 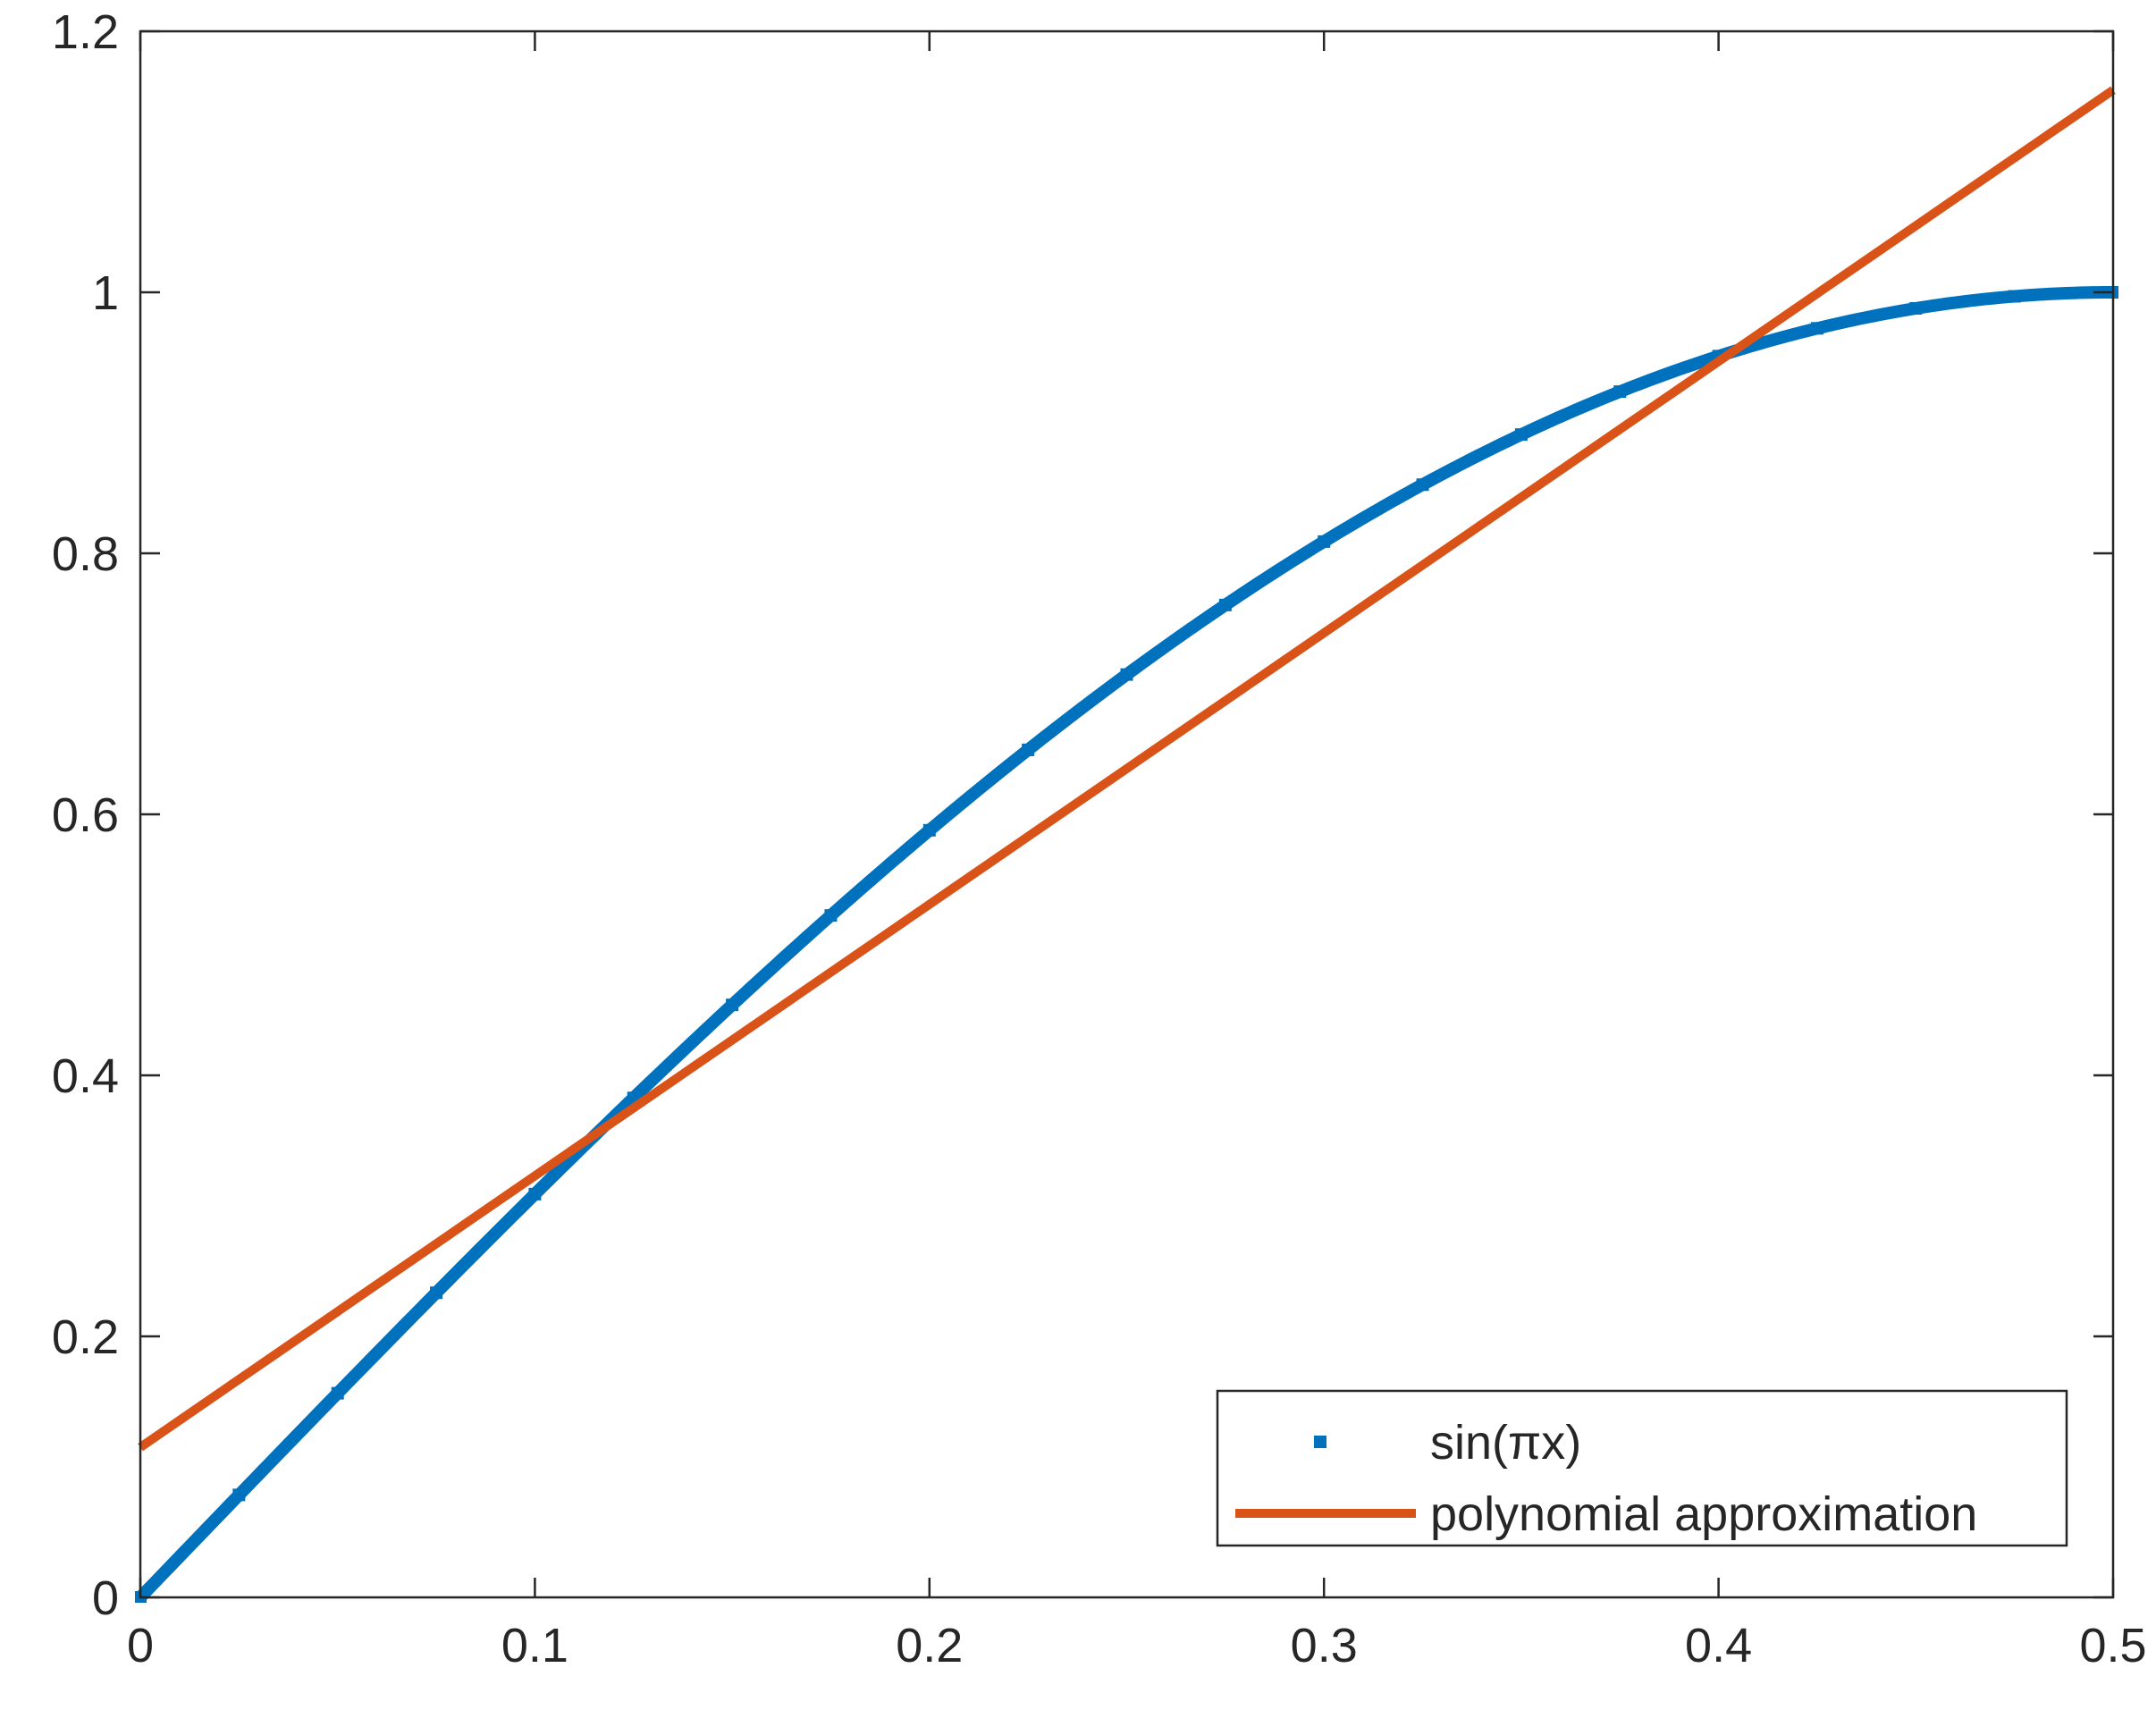 I want to click on legend-box, so click(x=1642, y=1468).